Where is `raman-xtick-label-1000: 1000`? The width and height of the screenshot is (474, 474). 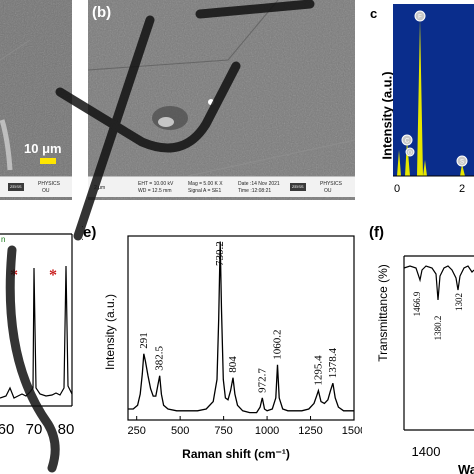 raman-xtick-label-1000: 1000 is located at coordinates (267, 431).